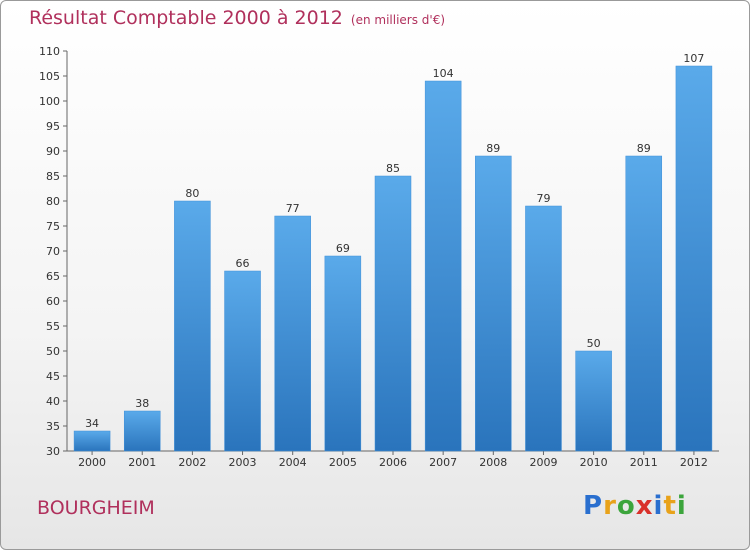  What do you see at coordinates (53, 301) in the screenshot?
I see `y-tick-label: 60` at bounding box center [53, 301].